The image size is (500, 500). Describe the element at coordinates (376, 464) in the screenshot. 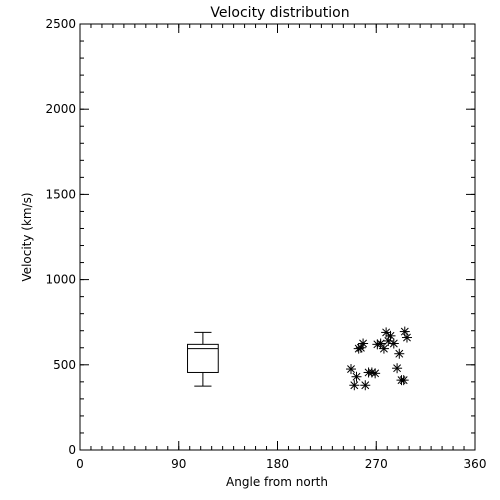

I see `x-tick-label: 270` at that location.